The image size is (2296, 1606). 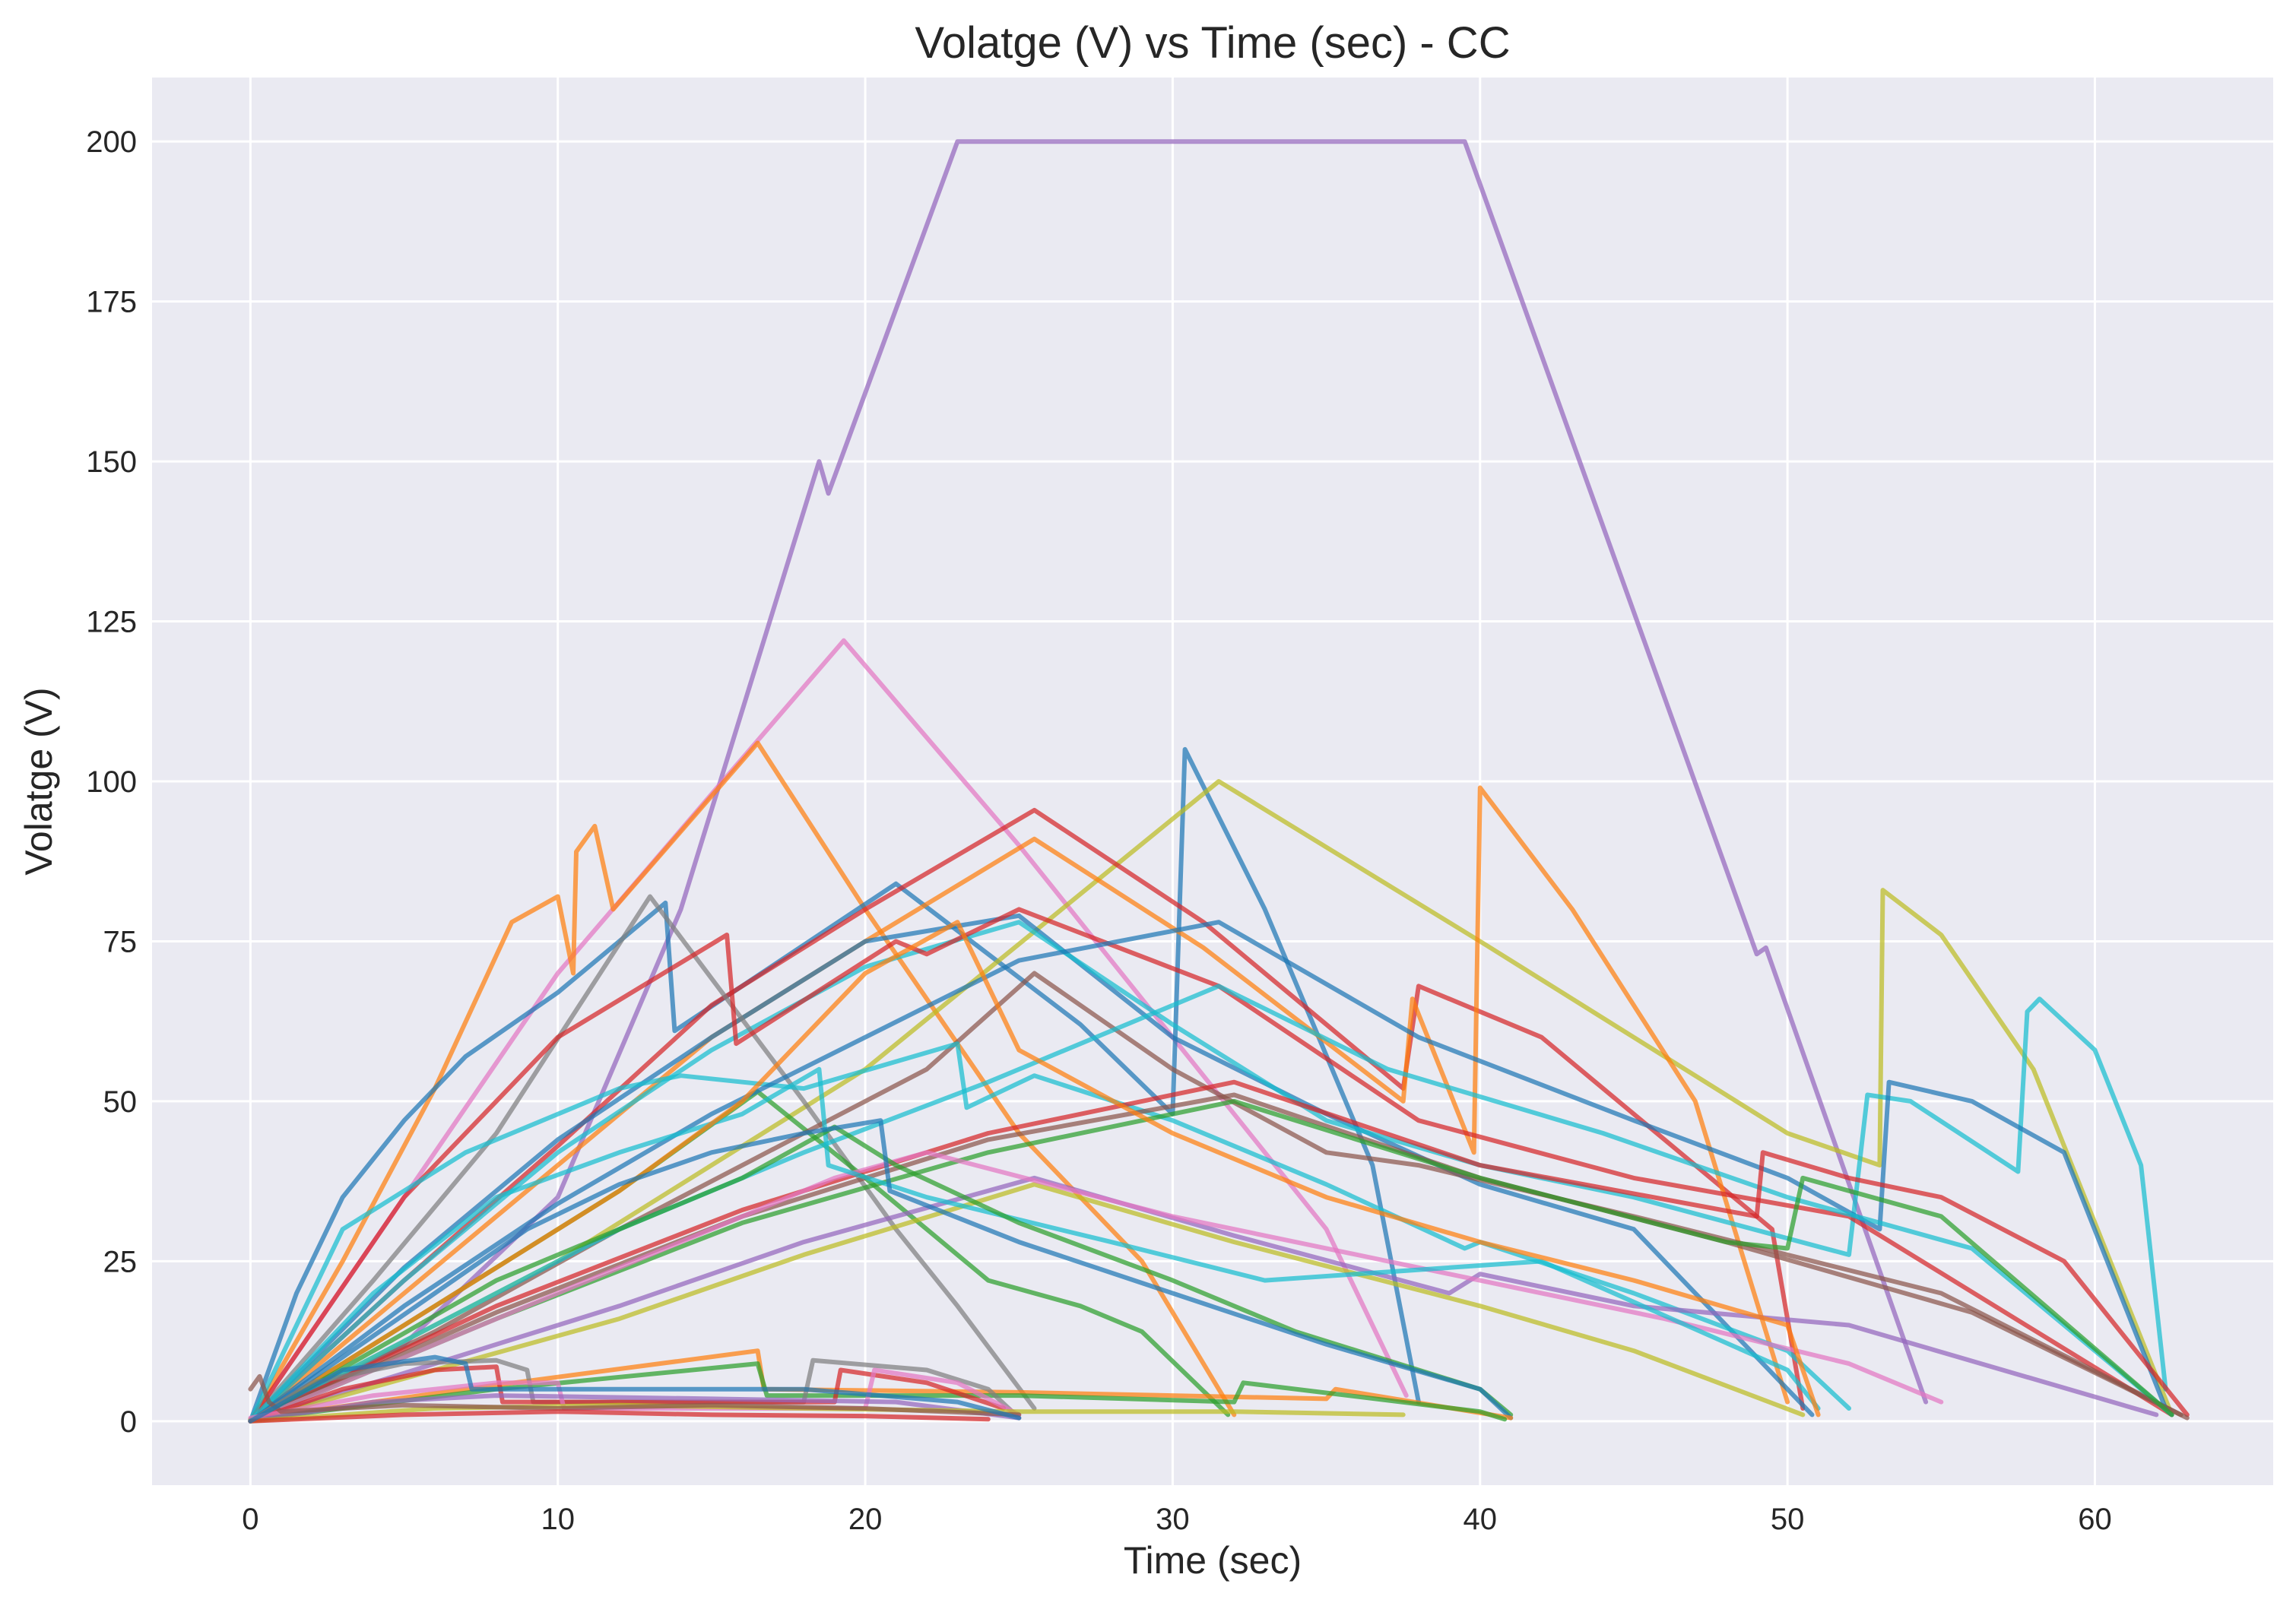 What do you see at coordinates (1213, 1560) in the screenshot?
I see `x-axis-label: Time (sec)` at bounding box center [1213, 1560].